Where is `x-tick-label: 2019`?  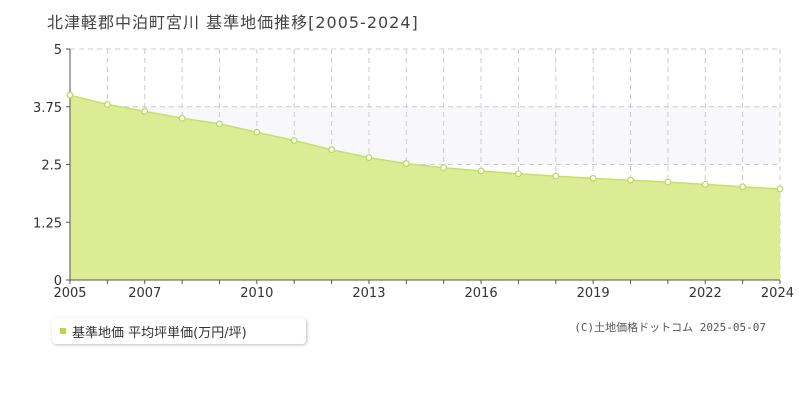 x-tick-label: 2019 is located at coordinates (593, 293).